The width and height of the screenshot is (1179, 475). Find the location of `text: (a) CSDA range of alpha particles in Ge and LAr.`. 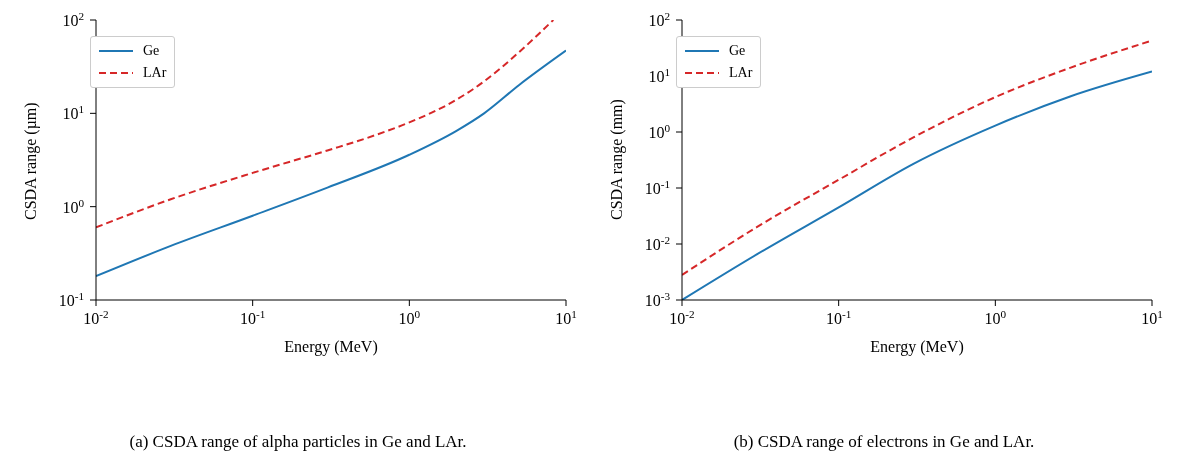

text: (a) CSDA range of alpha particles in Ge and LAr. is located at coordinates (298, 442).